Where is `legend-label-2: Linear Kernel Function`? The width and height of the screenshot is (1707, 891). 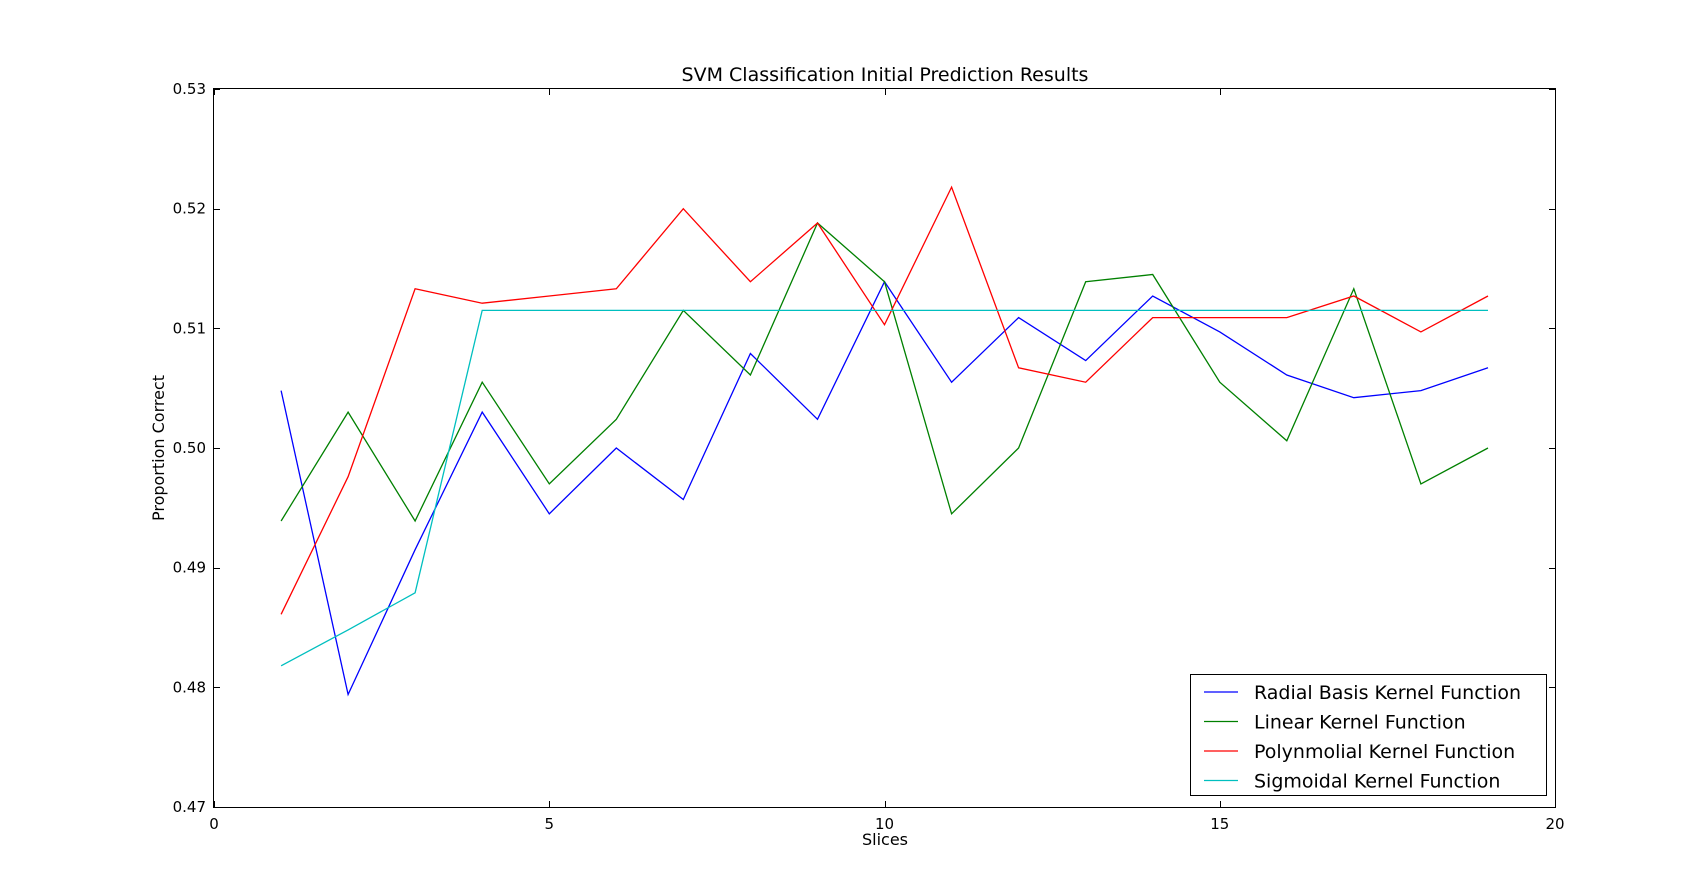 legend-label-2: Linear Kernel Function is located at coordinates (1360, 723).